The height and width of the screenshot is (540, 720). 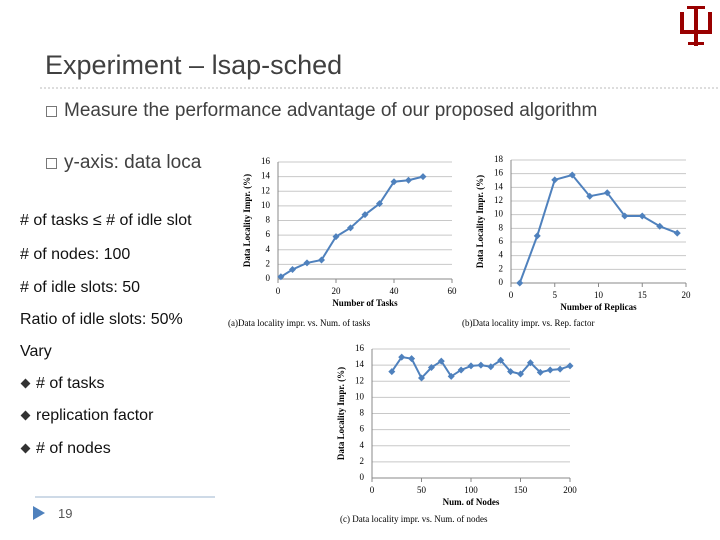 What do you see at coordinates (75, 254) in the screenshot?
I see `note: # of nodes: 100` at bounding box center [75, 254].